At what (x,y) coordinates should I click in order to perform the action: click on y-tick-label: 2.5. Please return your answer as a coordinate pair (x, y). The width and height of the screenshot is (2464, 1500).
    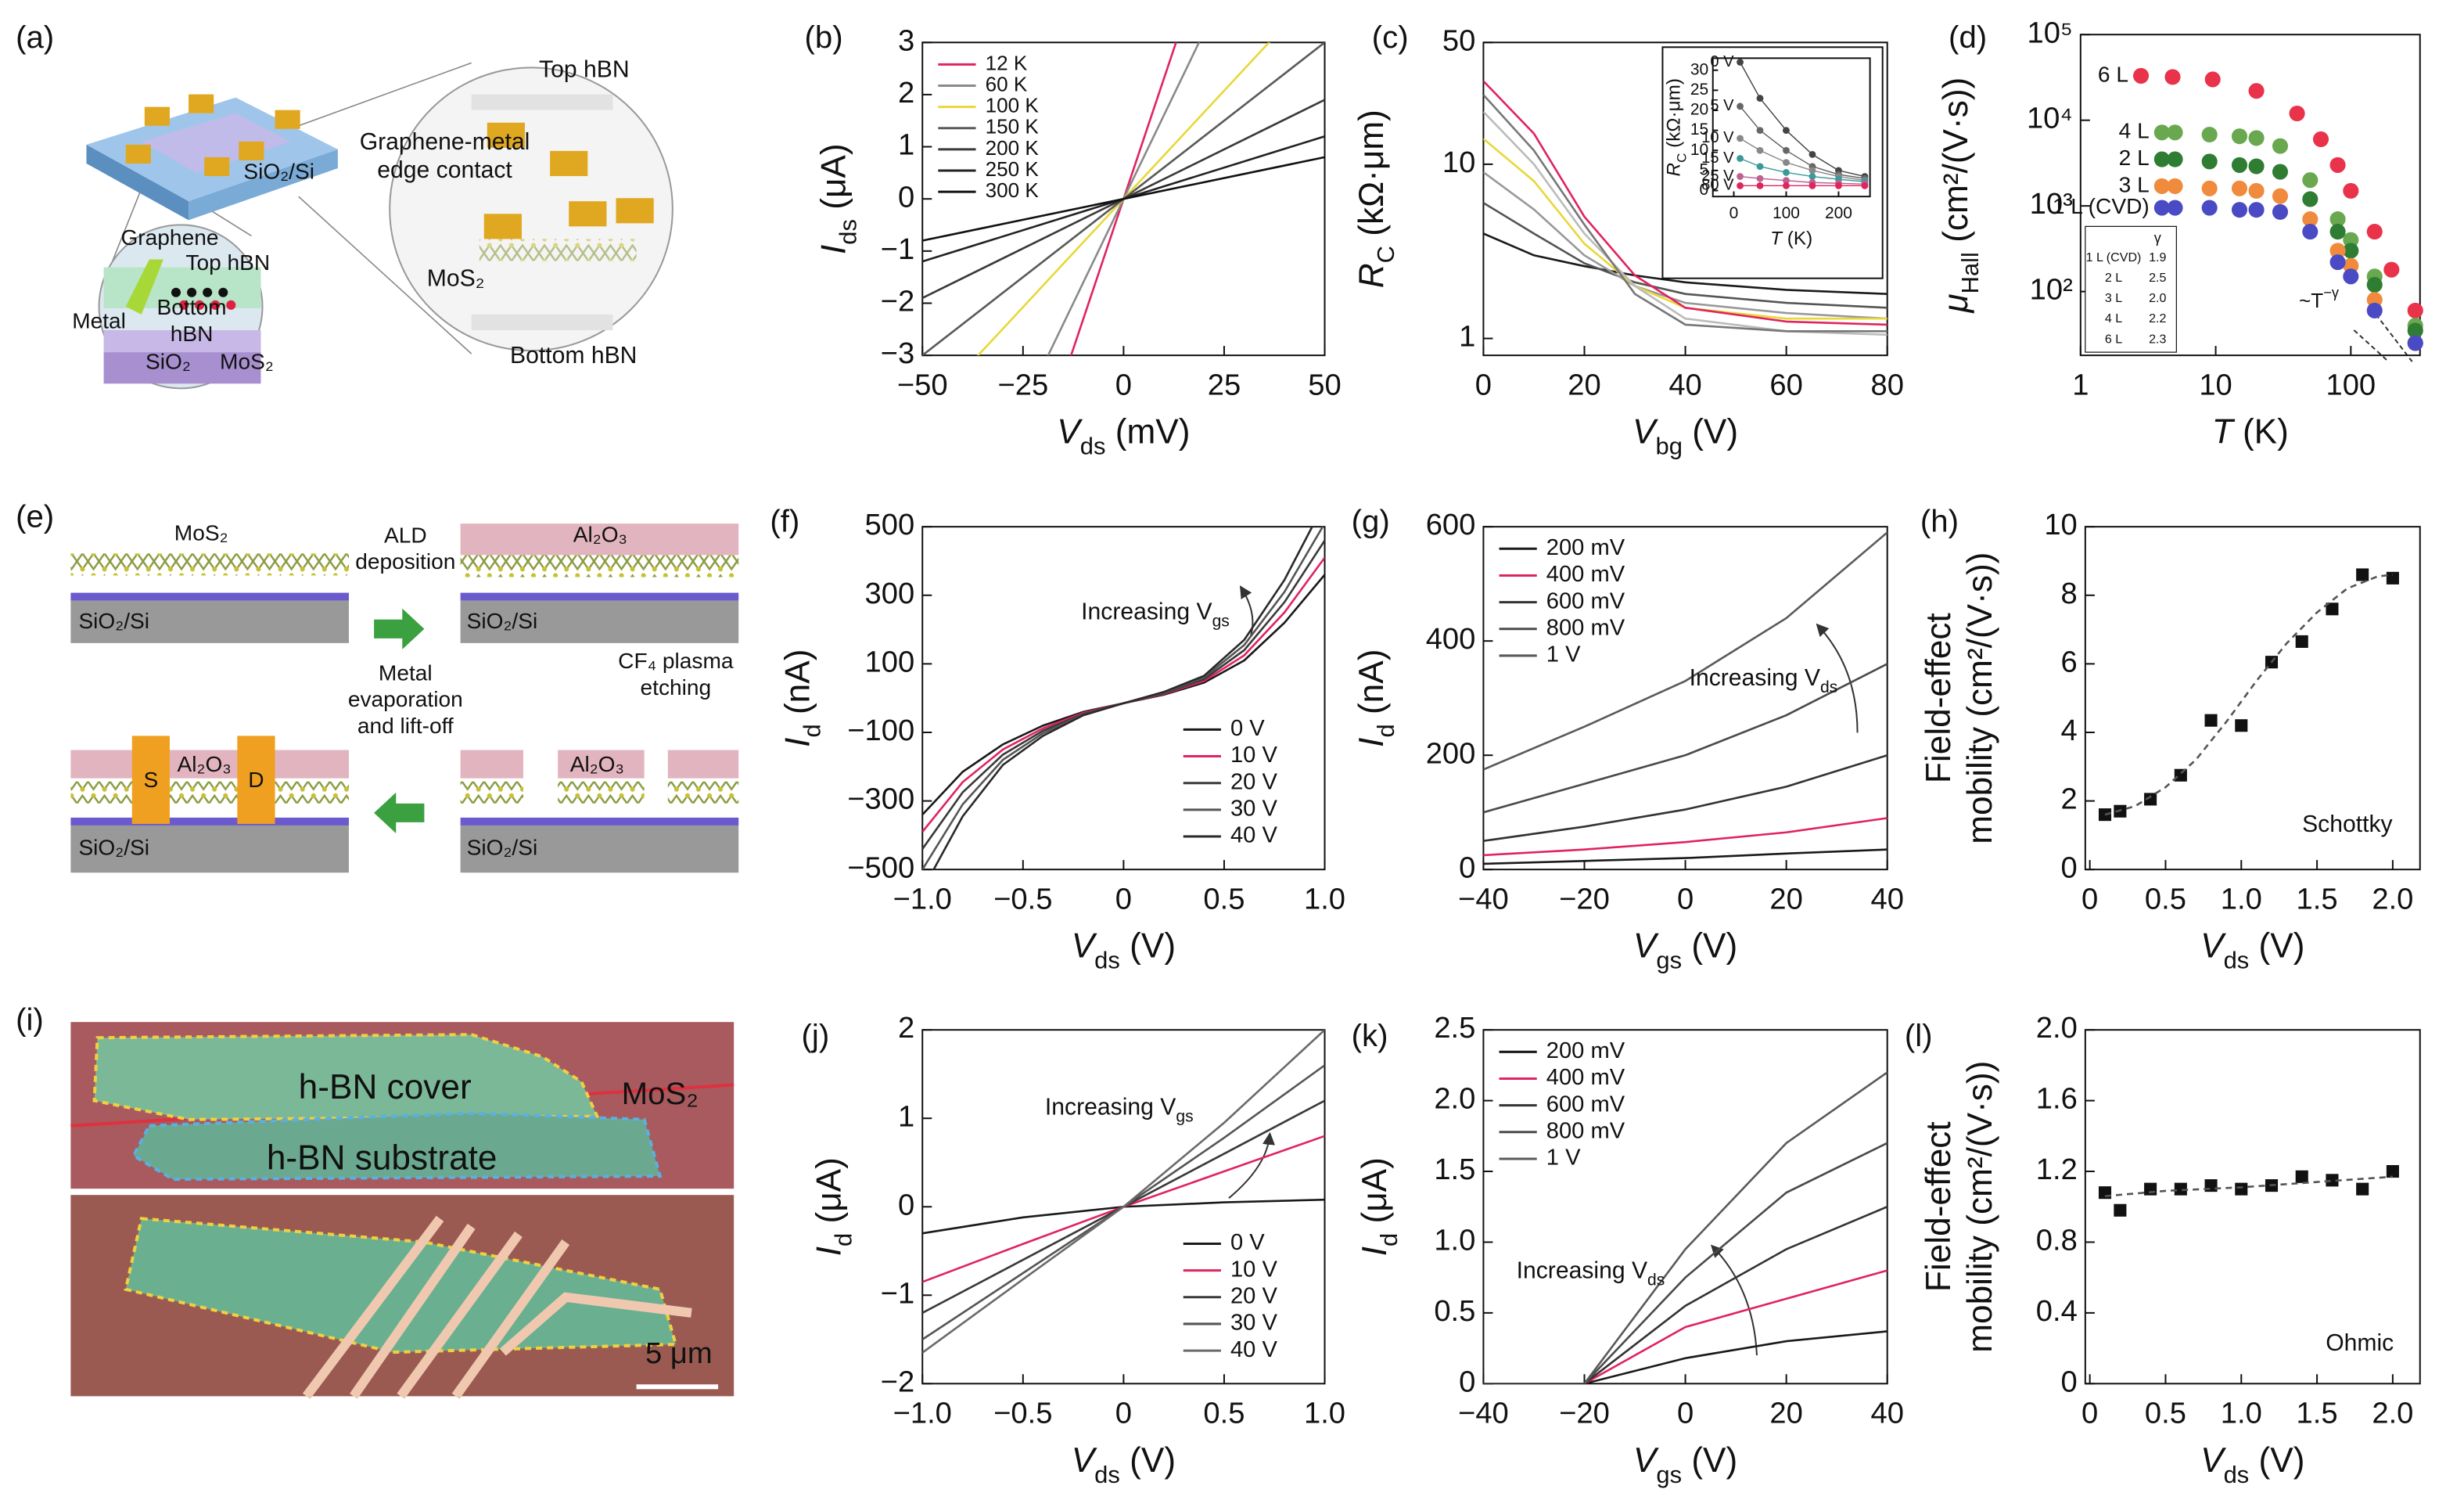
    Looking at the image, I should click on (1454, 1028).